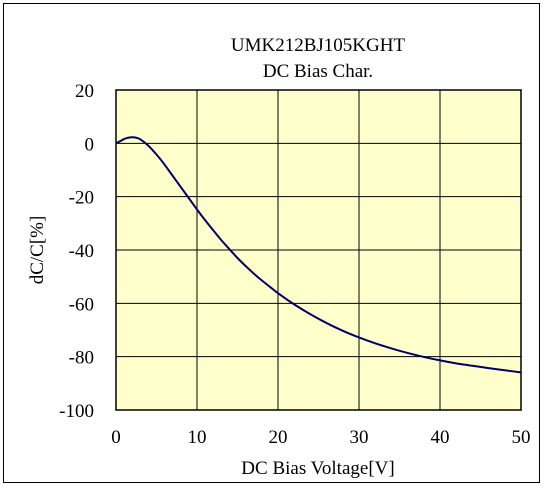  What do you see at coordinates (37, 250) in the screenshot?
I see `y-axis-label: dC/C[%]` at bounding box center [37, 250].